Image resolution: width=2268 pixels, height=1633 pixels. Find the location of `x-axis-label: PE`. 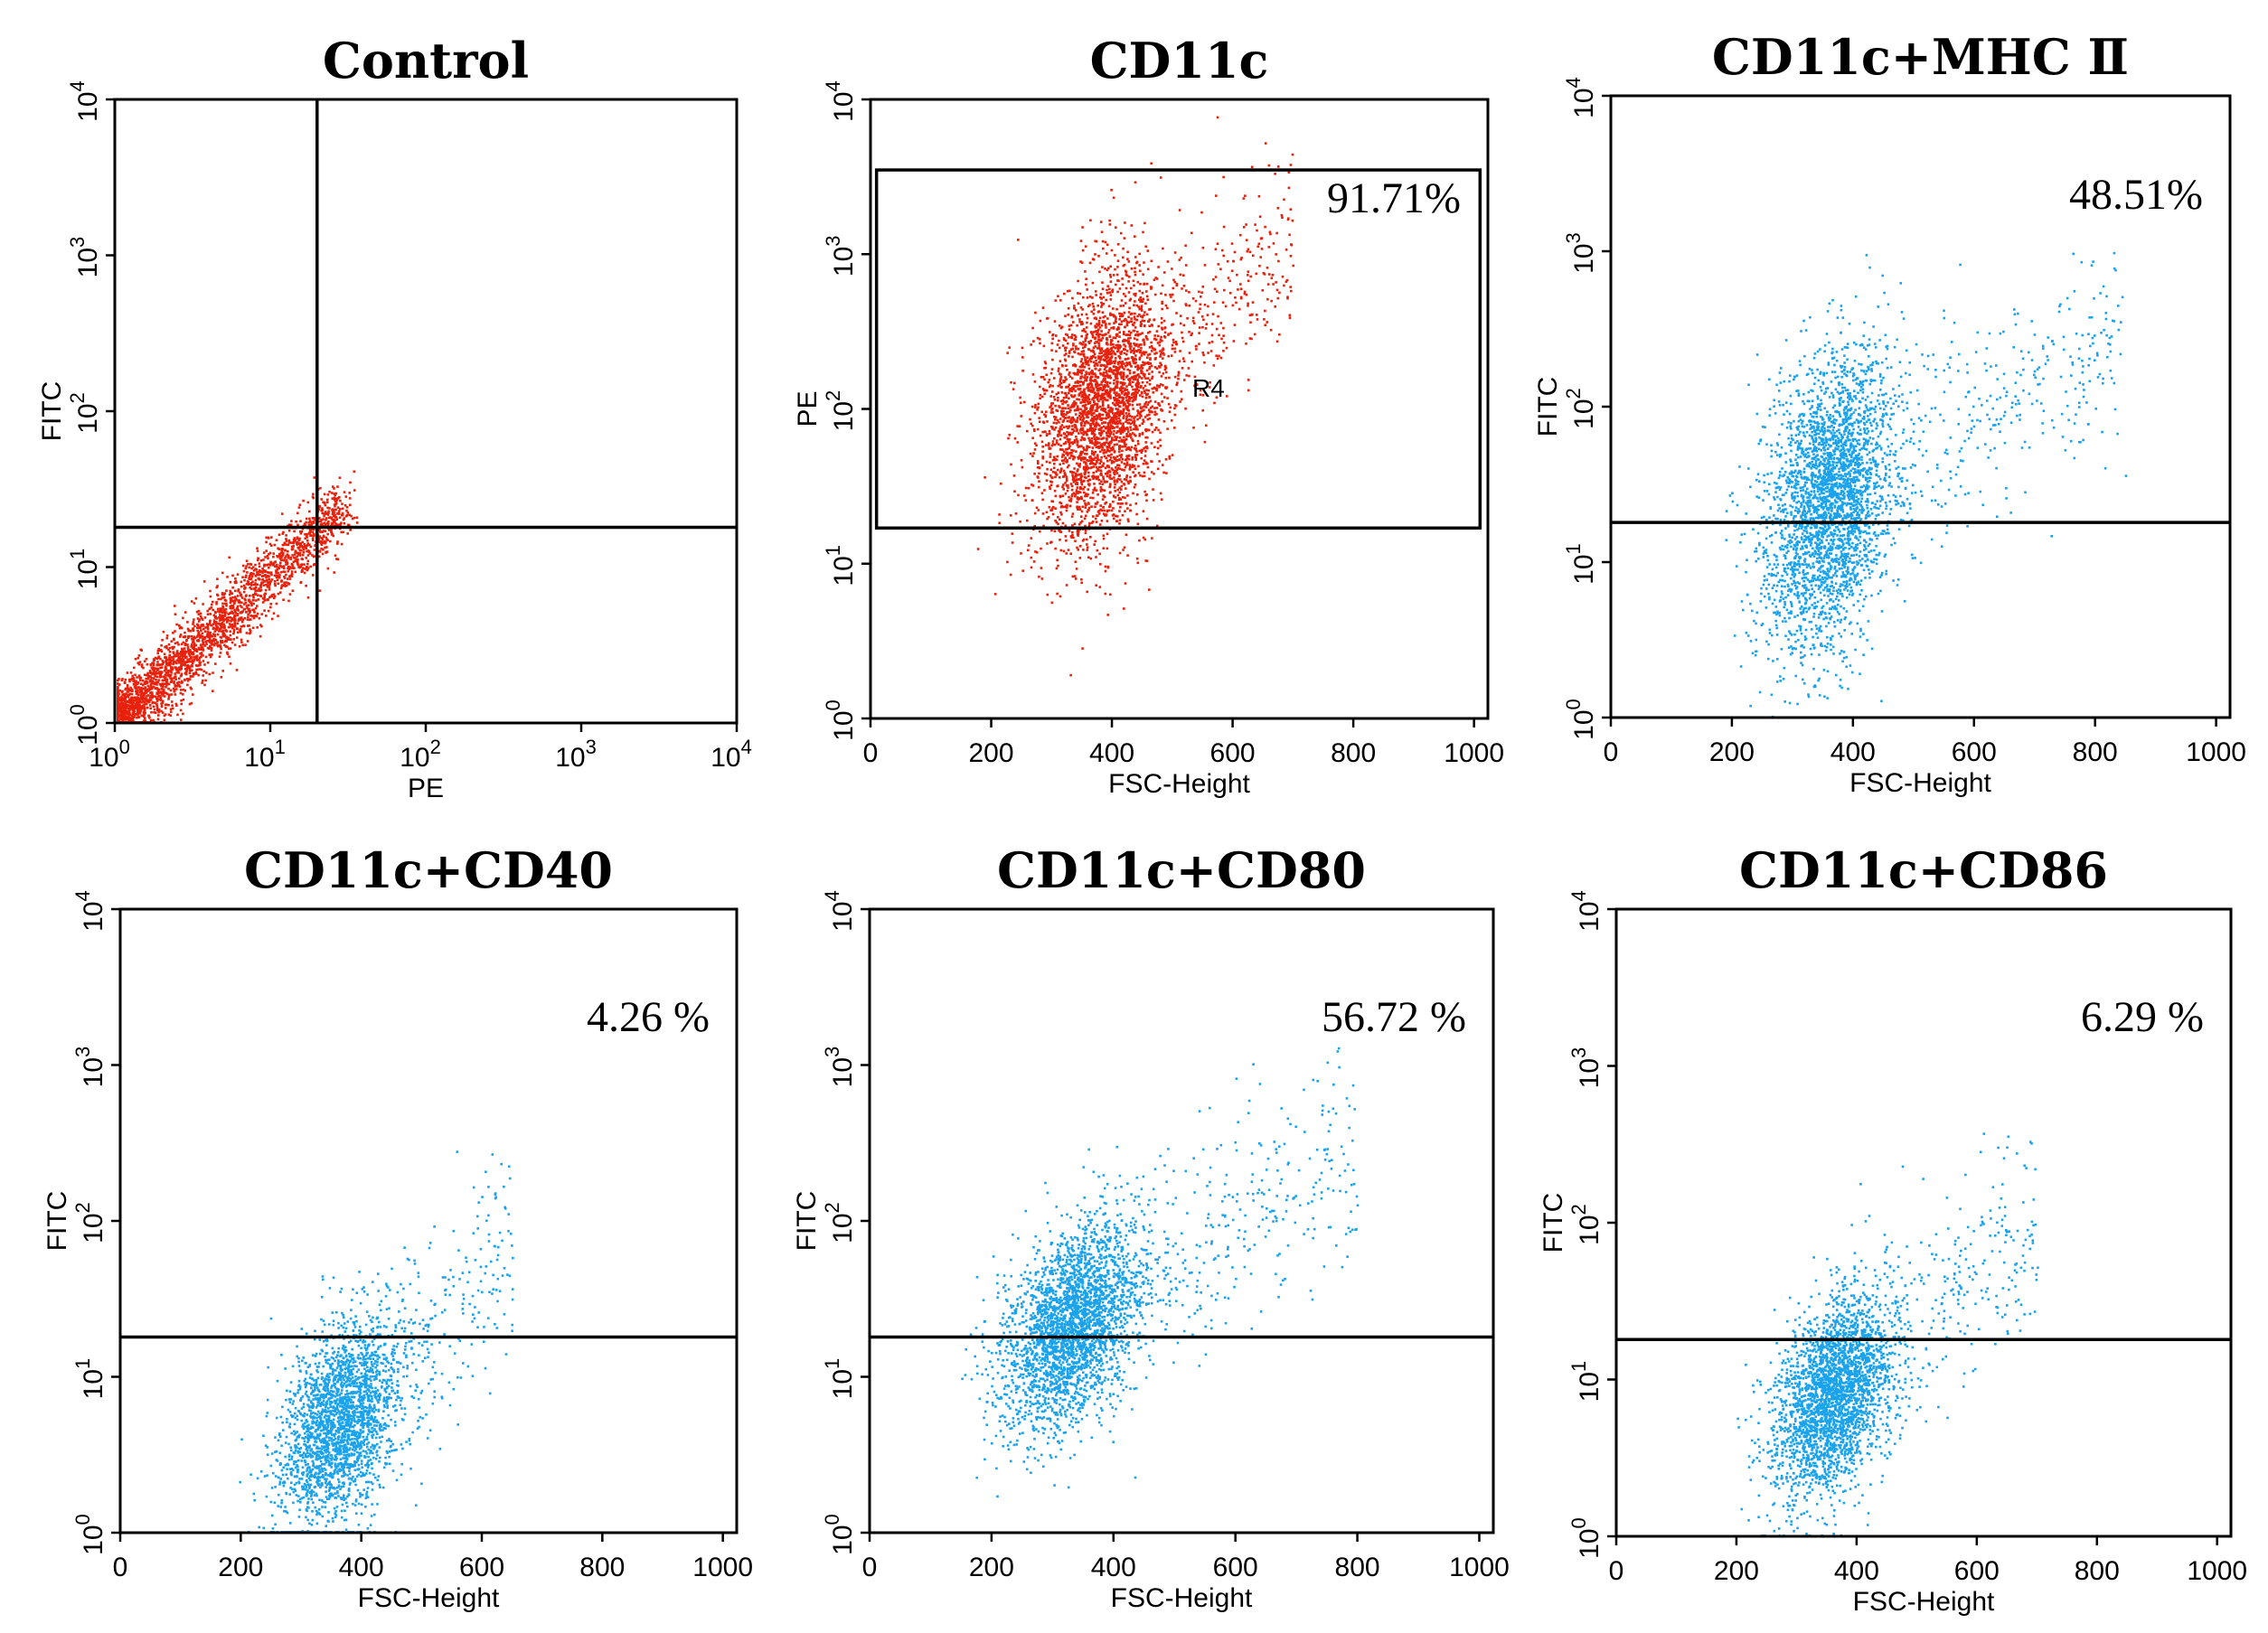

x-axis-label: PE is located at coordinates (426, 788).